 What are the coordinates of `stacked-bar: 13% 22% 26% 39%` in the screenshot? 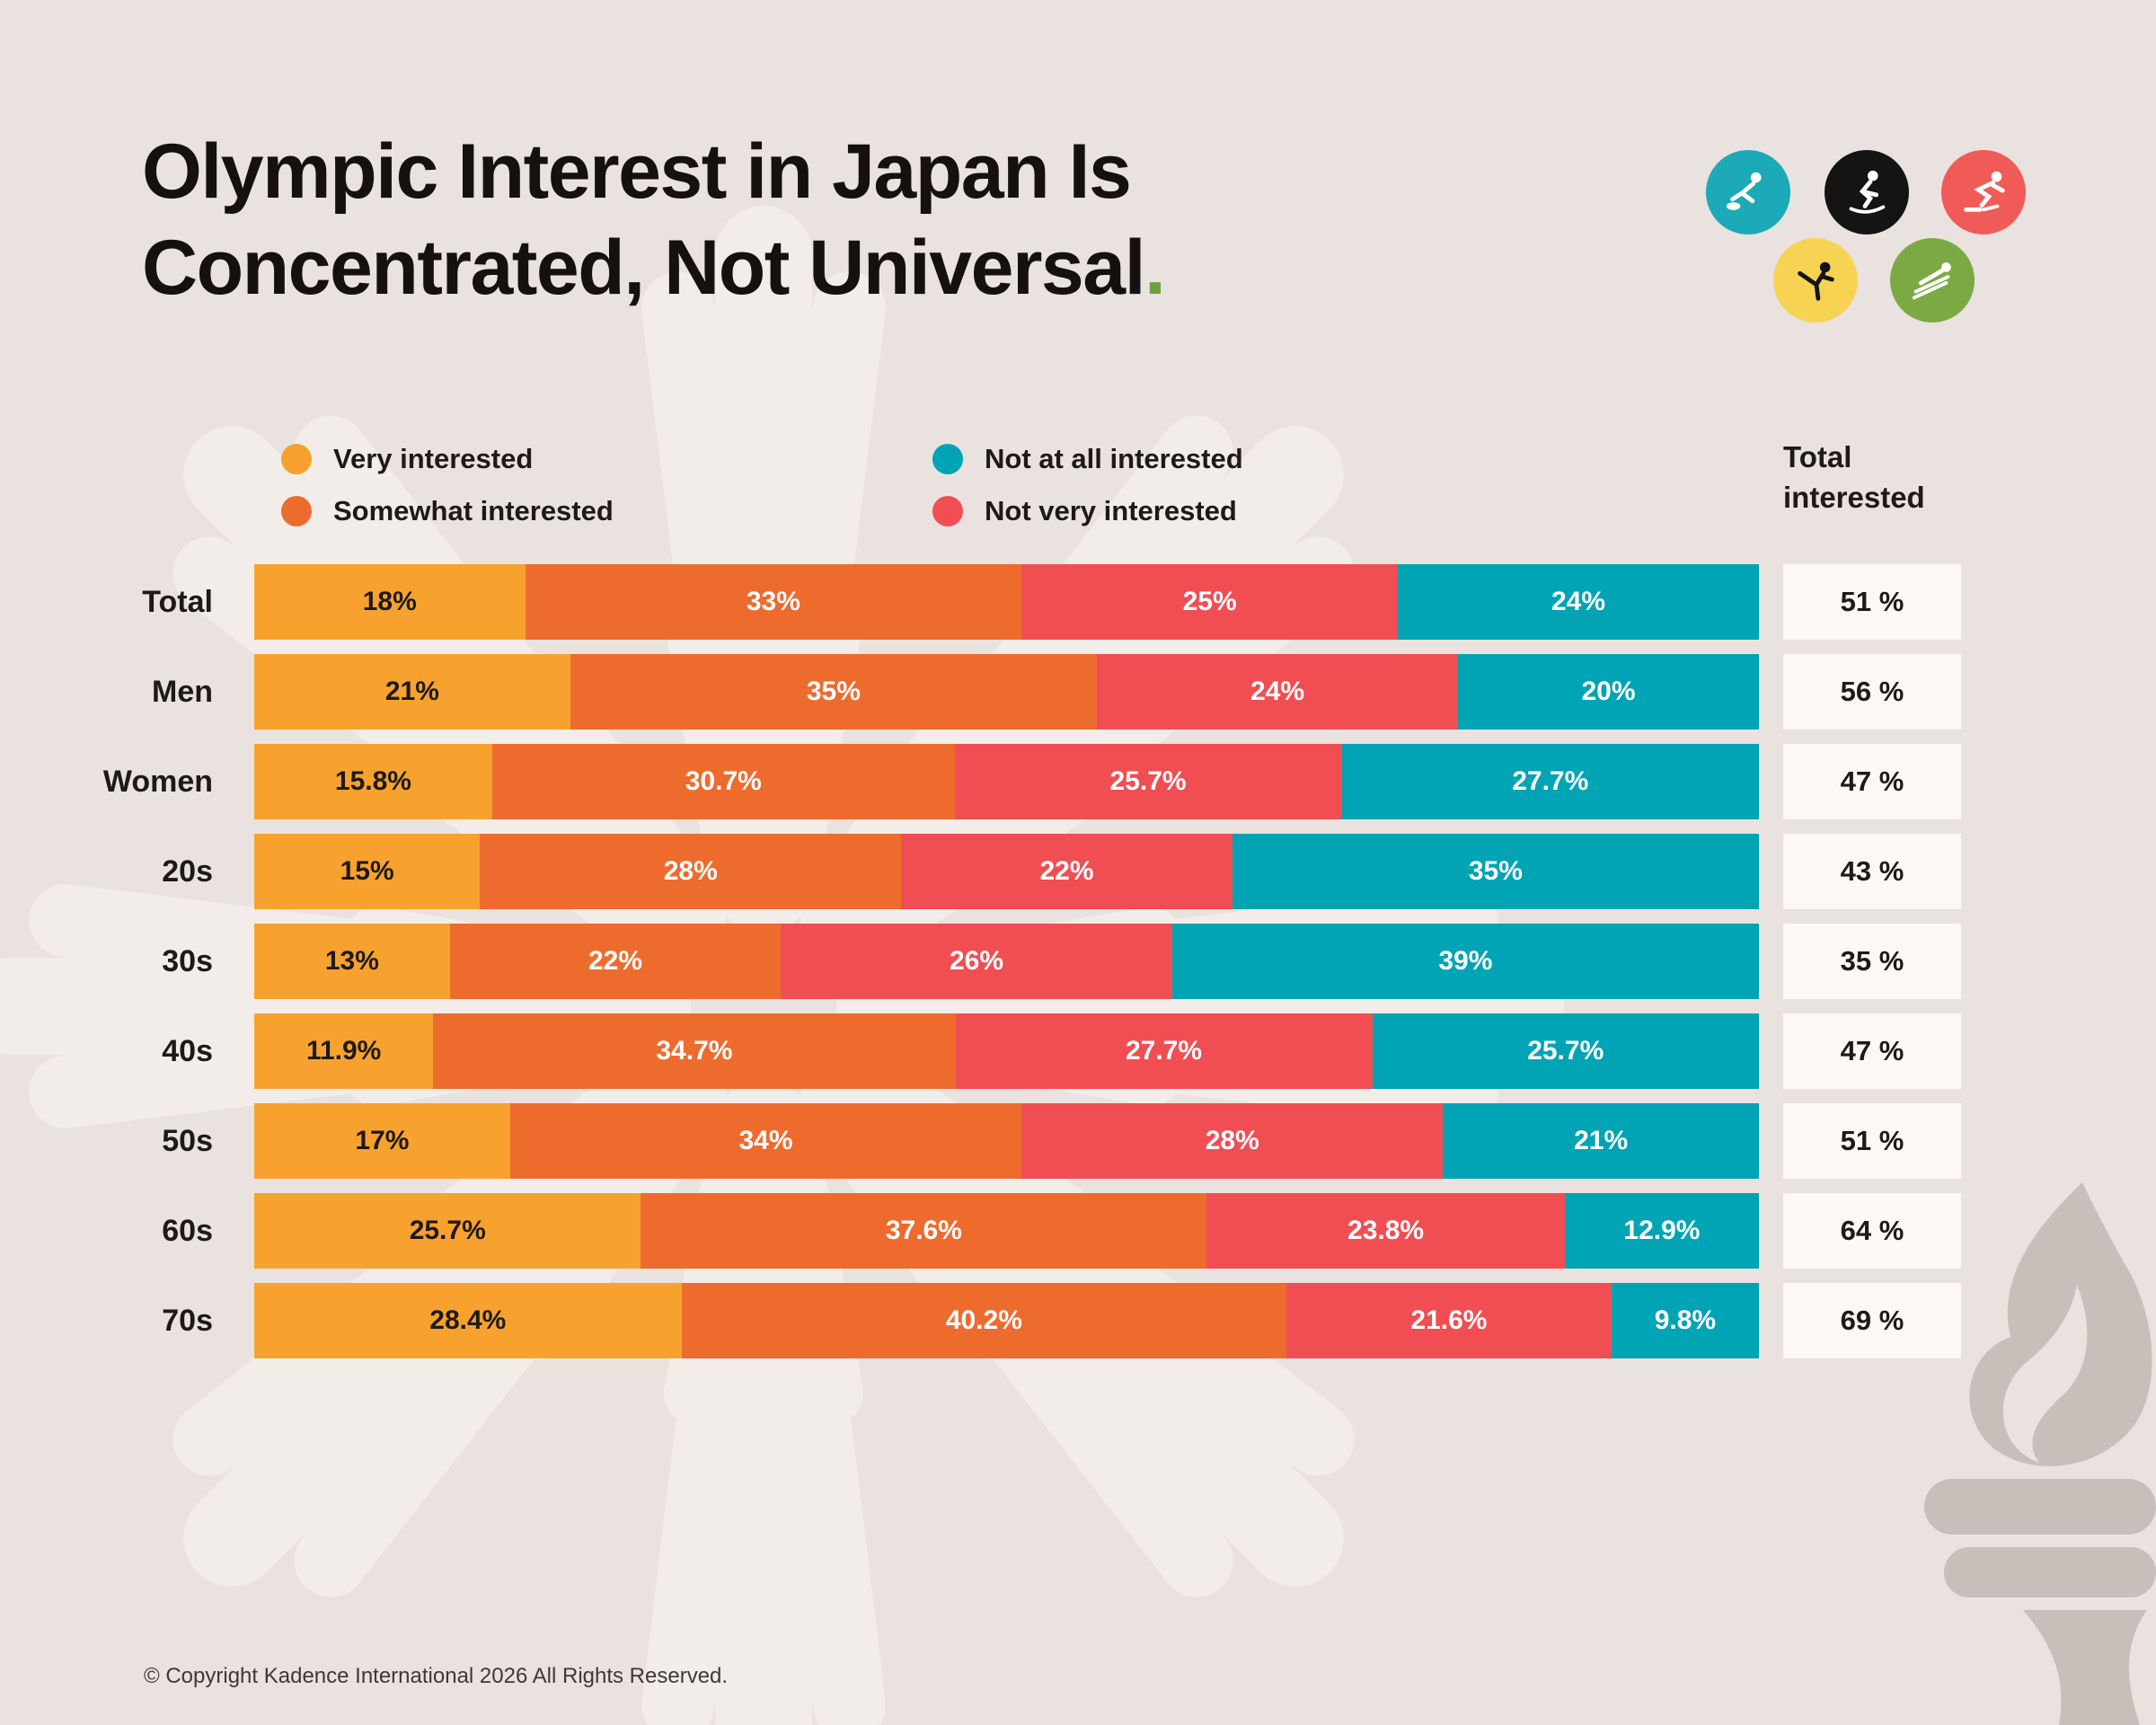 It's located at (1007, 962).